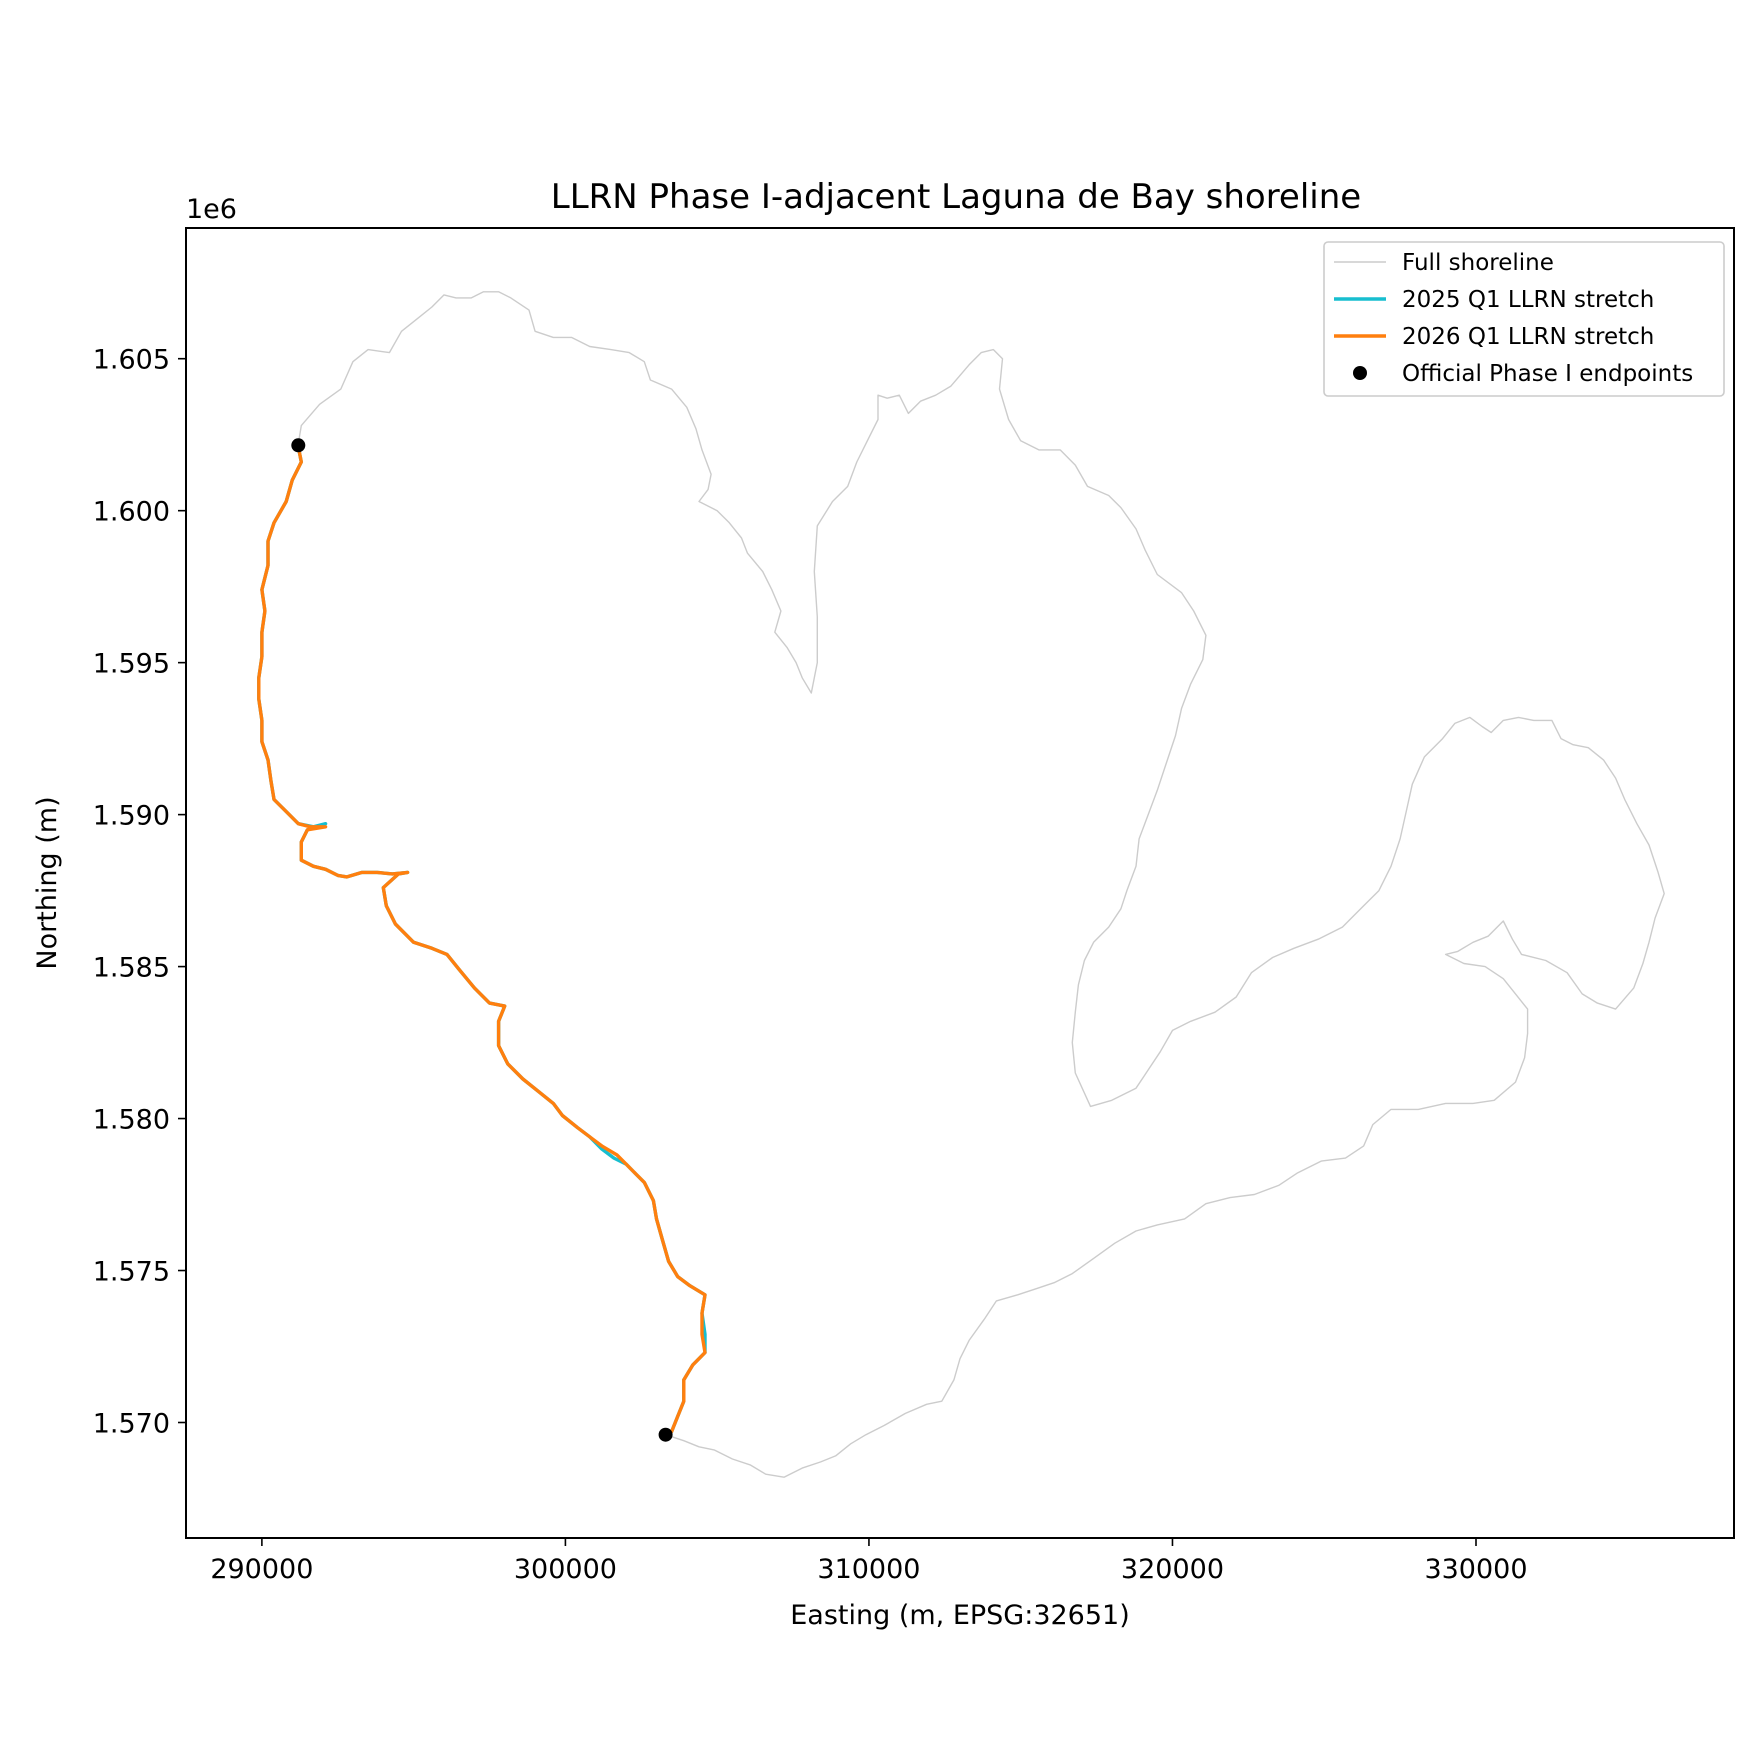 The height and width of the screenshot is (1764, 1760). What do you see at coordinates (1528, 300) in the screenshot?
I see `legend-label-2025-q1-llrn-stretch: 2025 Q1 LLRN stretch` at bounding box center [1528, 300].